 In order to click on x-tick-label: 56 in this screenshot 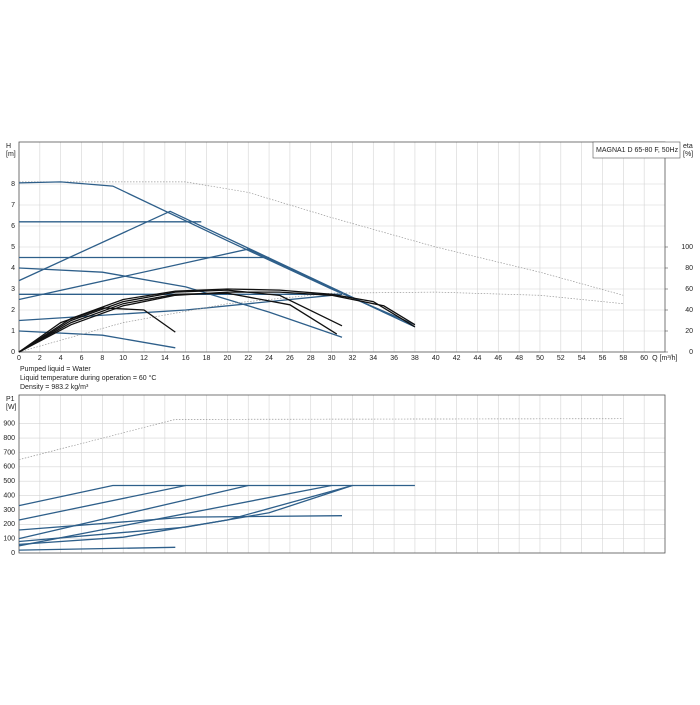, I will do `click(603, 358)`.